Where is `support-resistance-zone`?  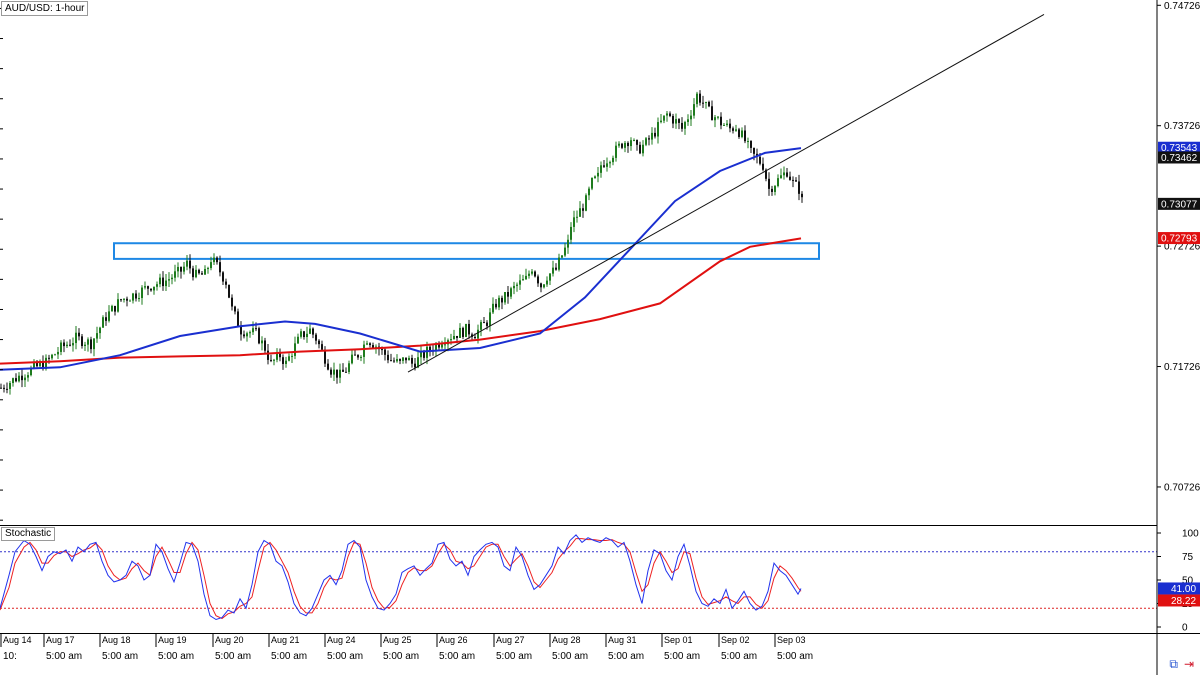 support-resistance-zone is located at coordinates (466, 251).